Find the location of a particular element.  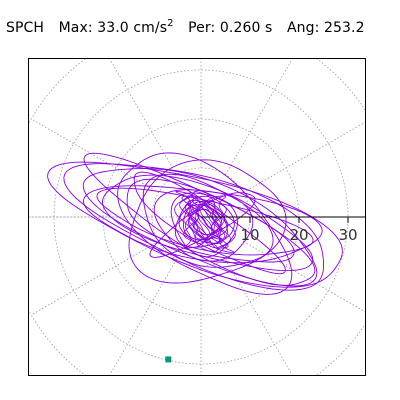

radial-tick-label-30: 30 is located at coordinates (347, 235).